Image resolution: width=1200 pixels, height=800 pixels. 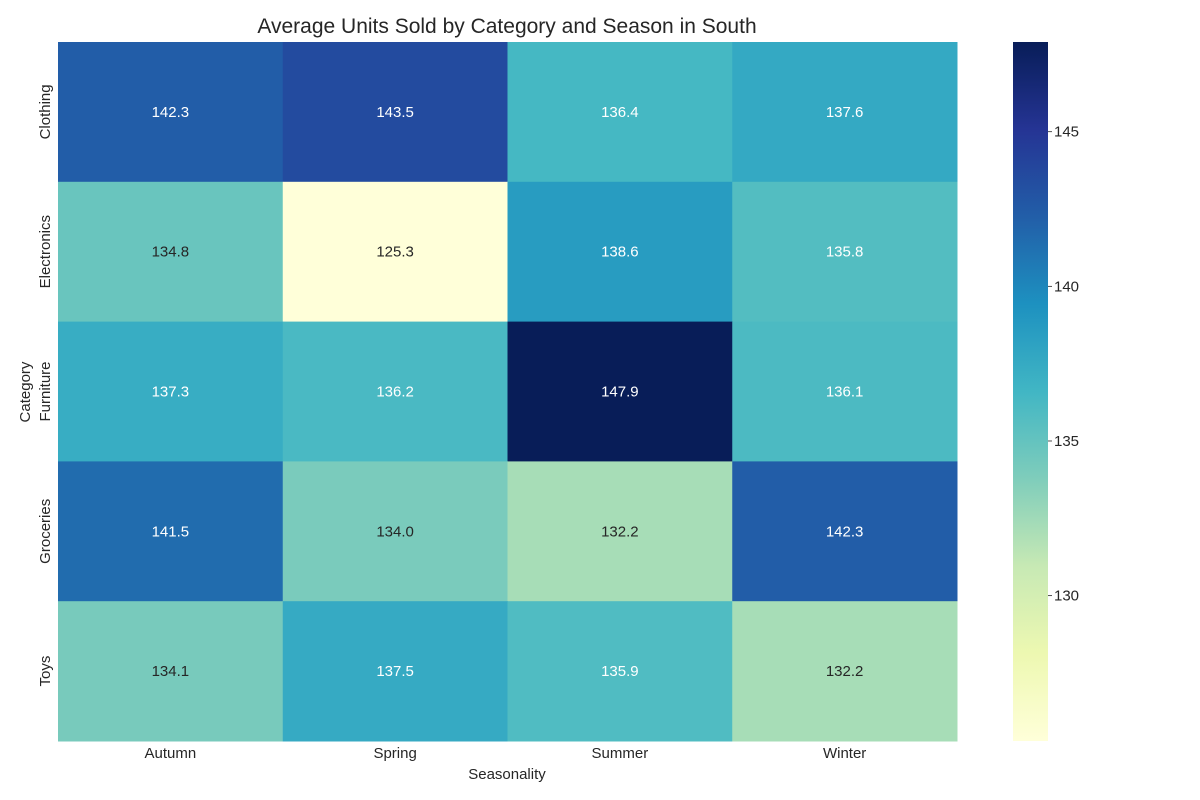 I want to click on cell-value-label: 125.3, so click(x=395, y=252).